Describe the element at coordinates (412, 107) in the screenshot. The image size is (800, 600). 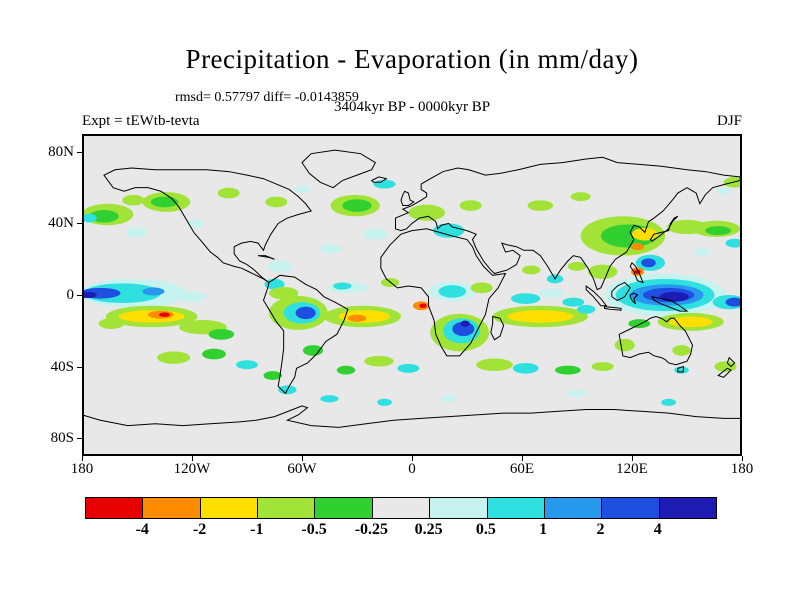
I see `period-label: 3404kyr BP - 0000kyr BP` at that location.